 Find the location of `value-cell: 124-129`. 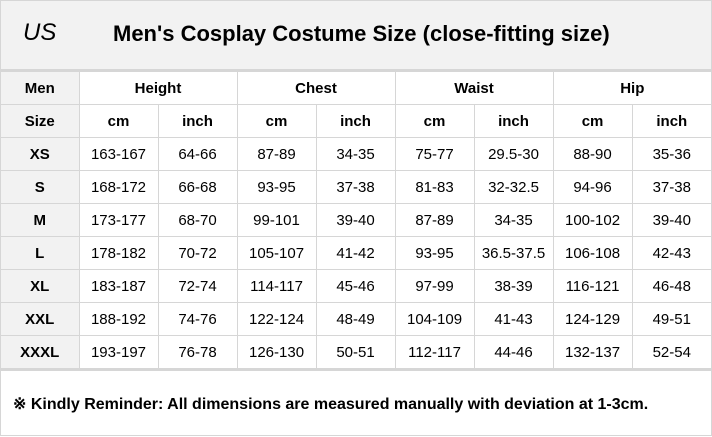

value-cell: 124-129 is located at coordinates (592, 319).